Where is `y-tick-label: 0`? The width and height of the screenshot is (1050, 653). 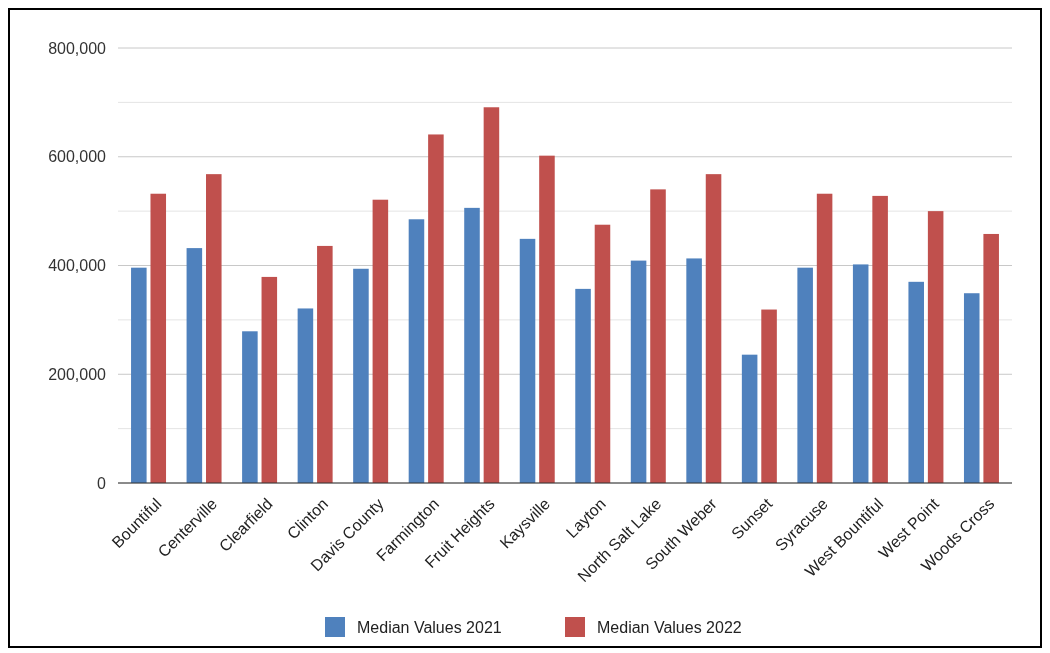 y-tick-label: 0 is located at coordinates (102, 483).